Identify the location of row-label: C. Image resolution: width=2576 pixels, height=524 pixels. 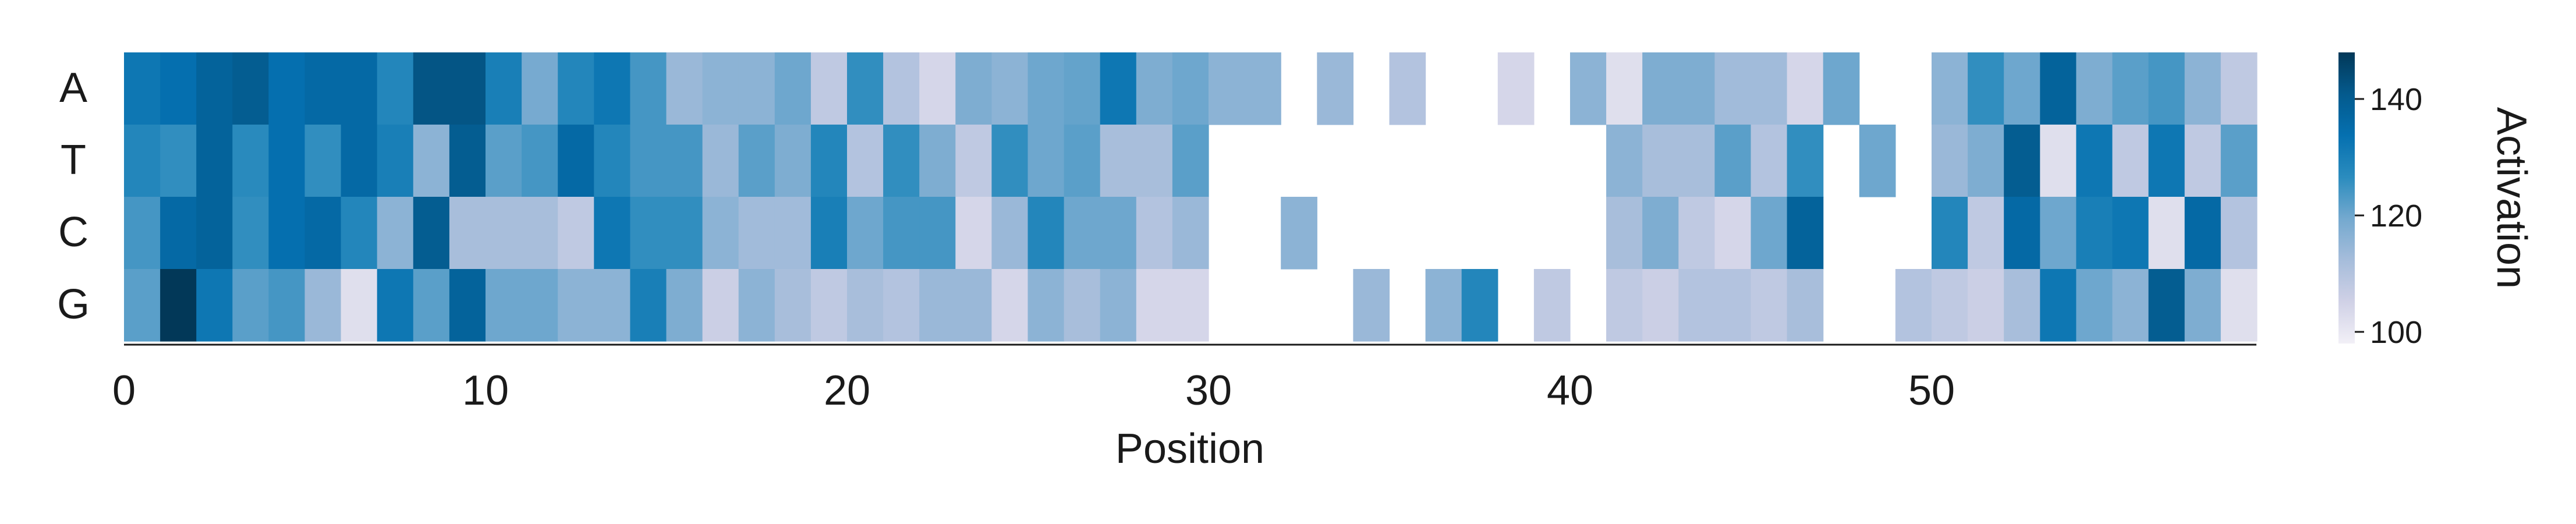
(73, 232).